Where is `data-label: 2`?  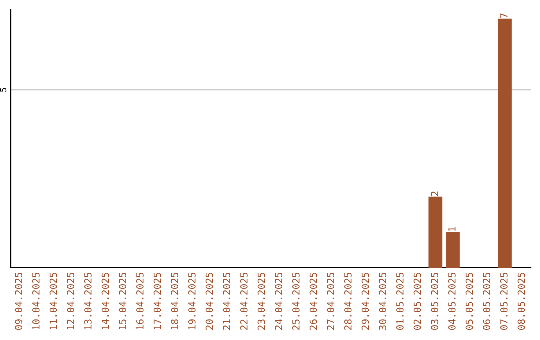 data-label: 2 is located at coordinates (434, 194).